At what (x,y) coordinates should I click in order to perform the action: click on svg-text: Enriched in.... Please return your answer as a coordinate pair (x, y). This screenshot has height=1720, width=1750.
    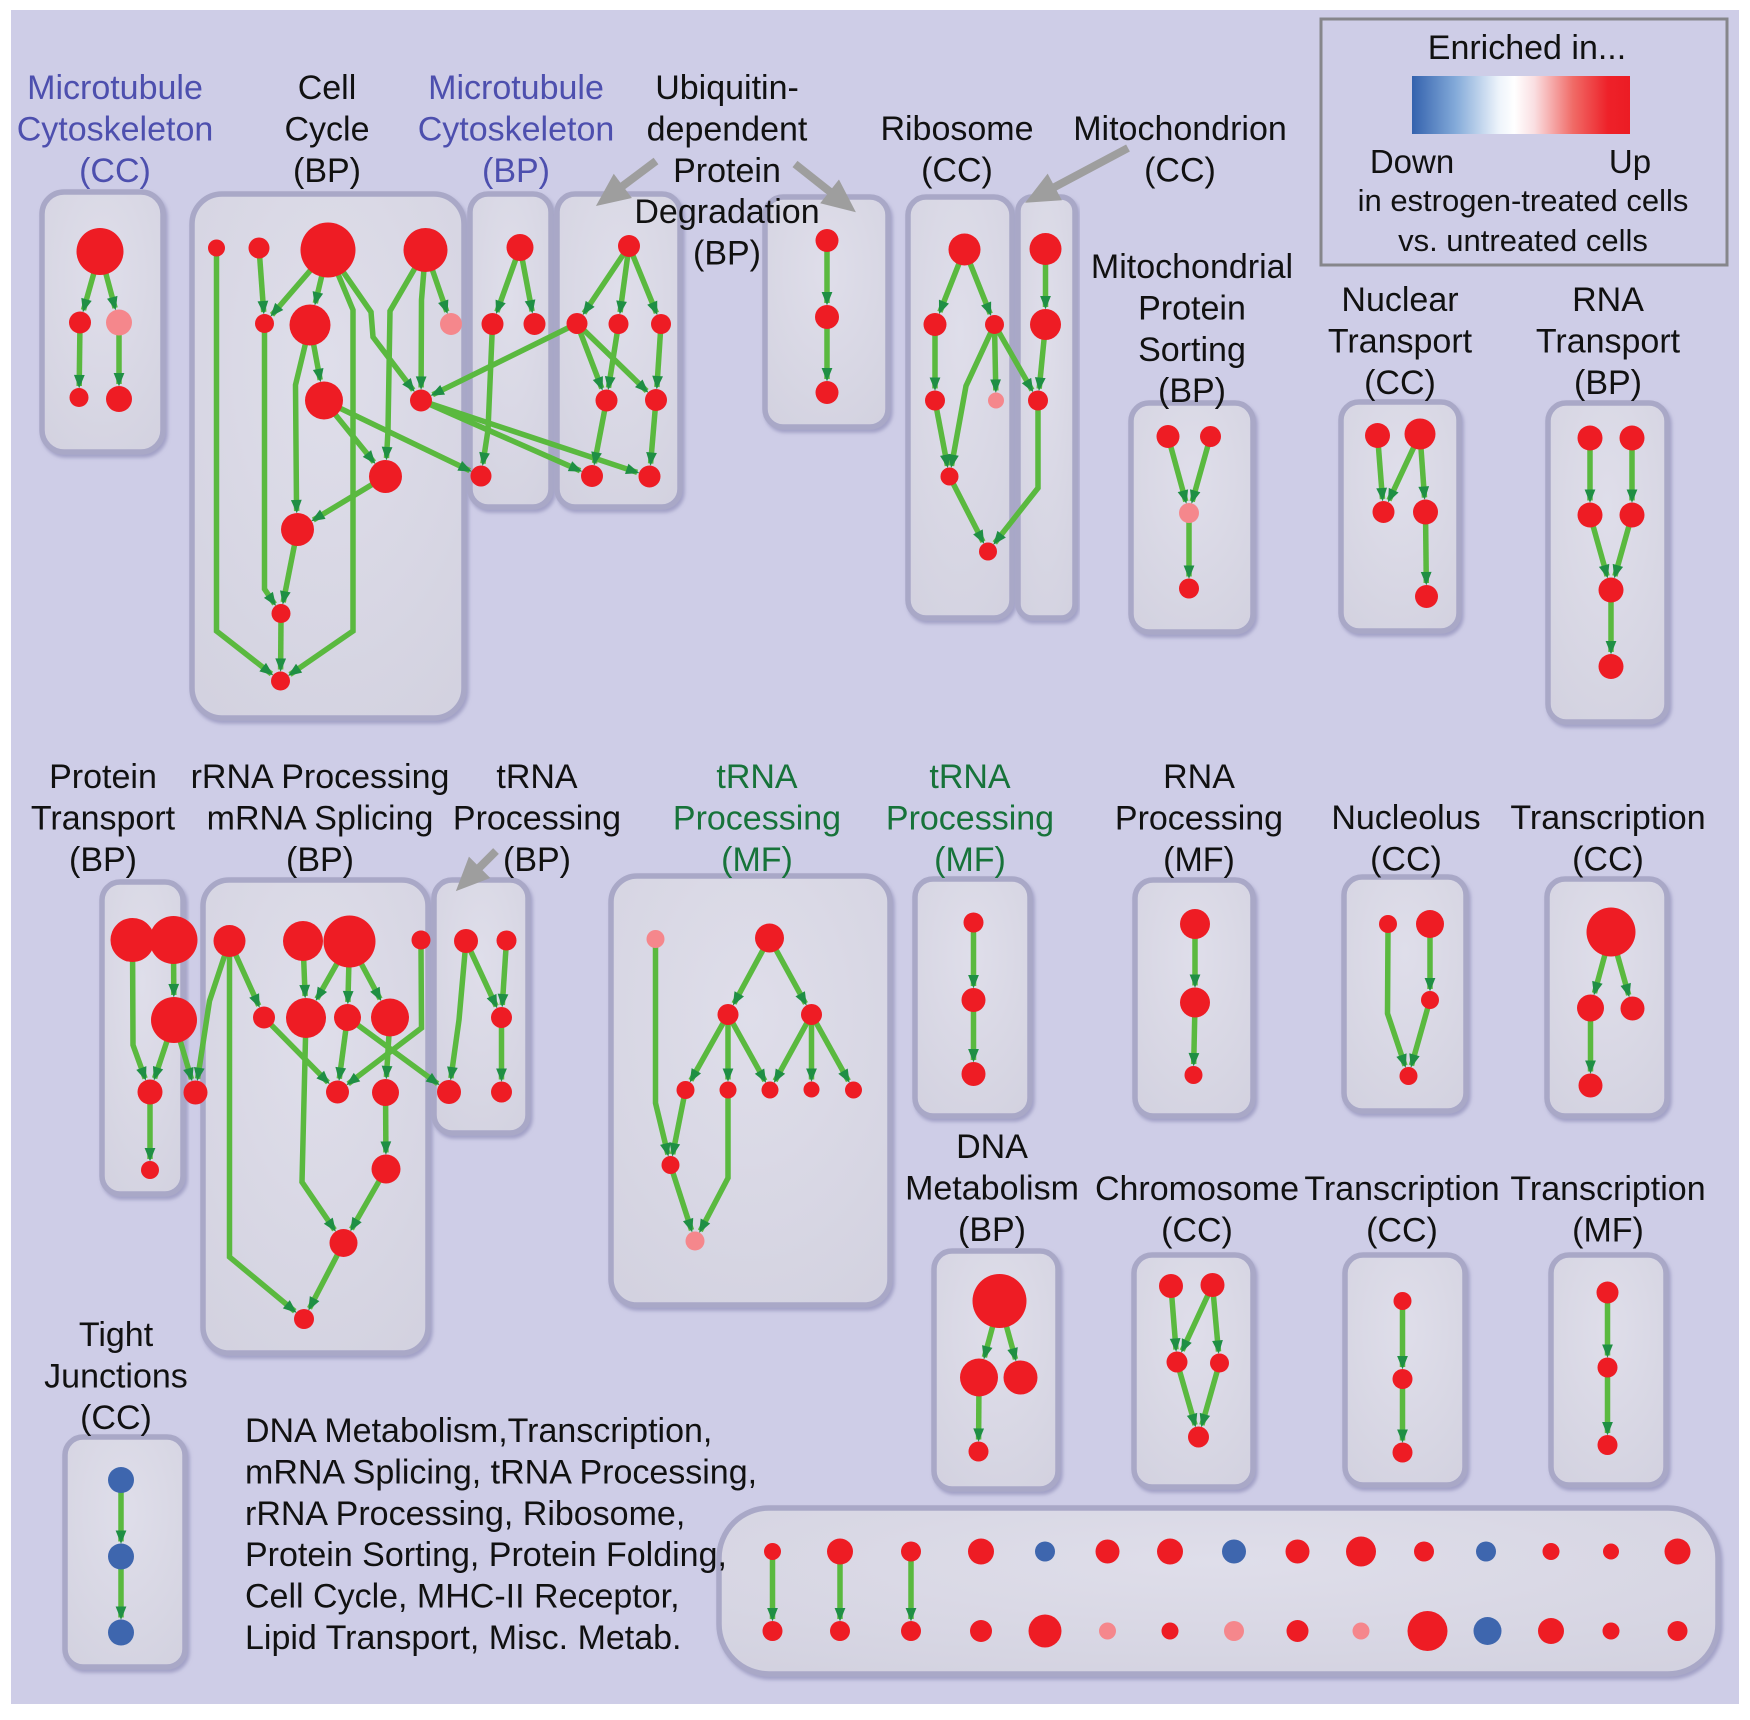
    Looking at the image, I should click on (1527, 48).